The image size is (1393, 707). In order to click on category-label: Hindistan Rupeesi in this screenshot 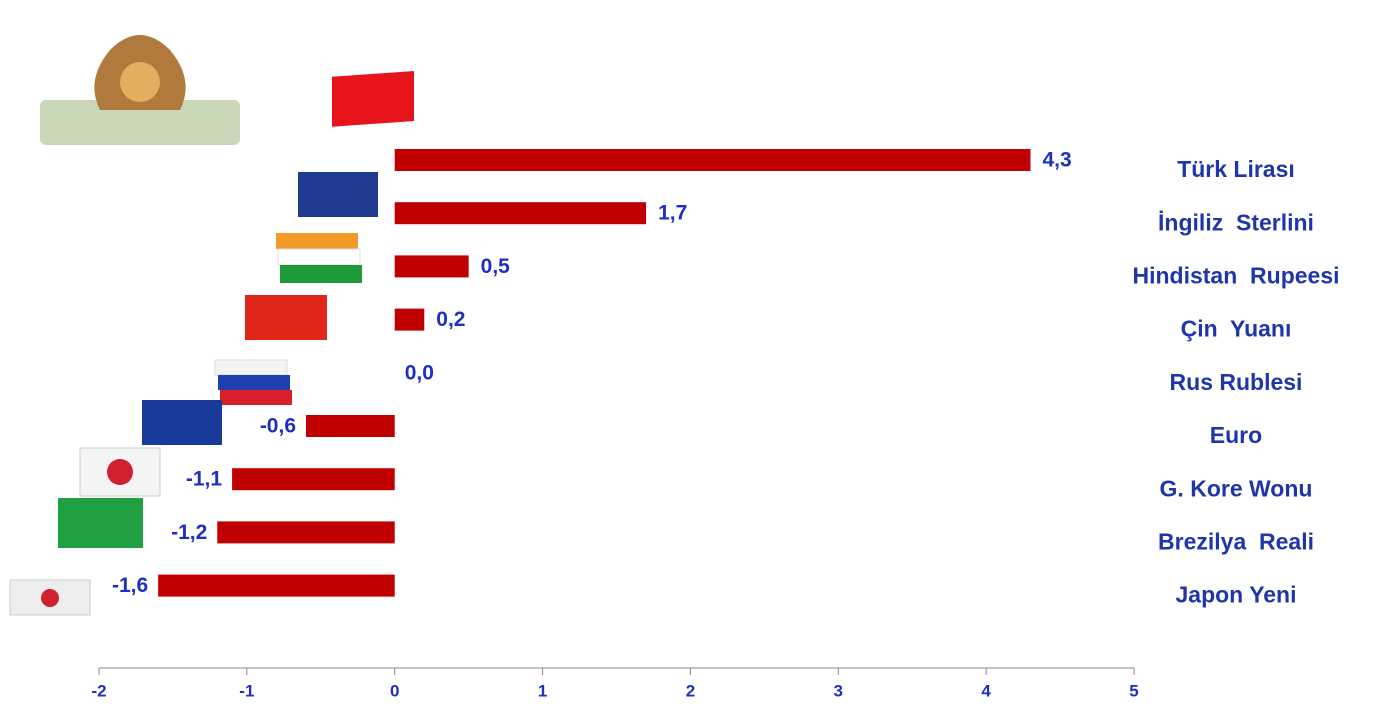, I will do `click(1235, 275)`.